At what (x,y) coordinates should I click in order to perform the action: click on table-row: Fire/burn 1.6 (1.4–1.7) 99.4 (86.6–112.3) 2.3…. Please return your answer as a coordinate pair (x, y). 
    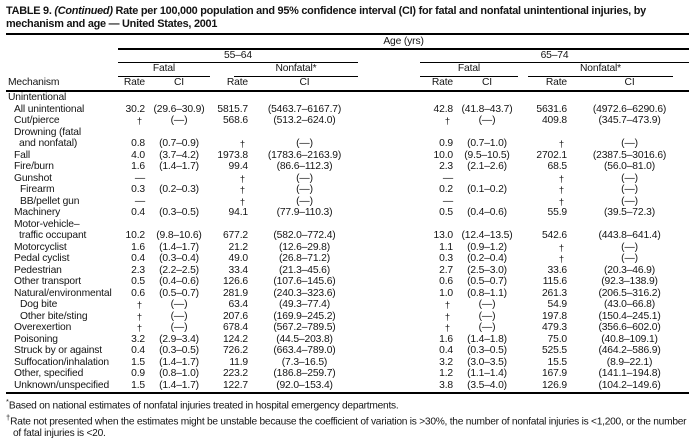
    Looking at the image, I should click on (347, 167).